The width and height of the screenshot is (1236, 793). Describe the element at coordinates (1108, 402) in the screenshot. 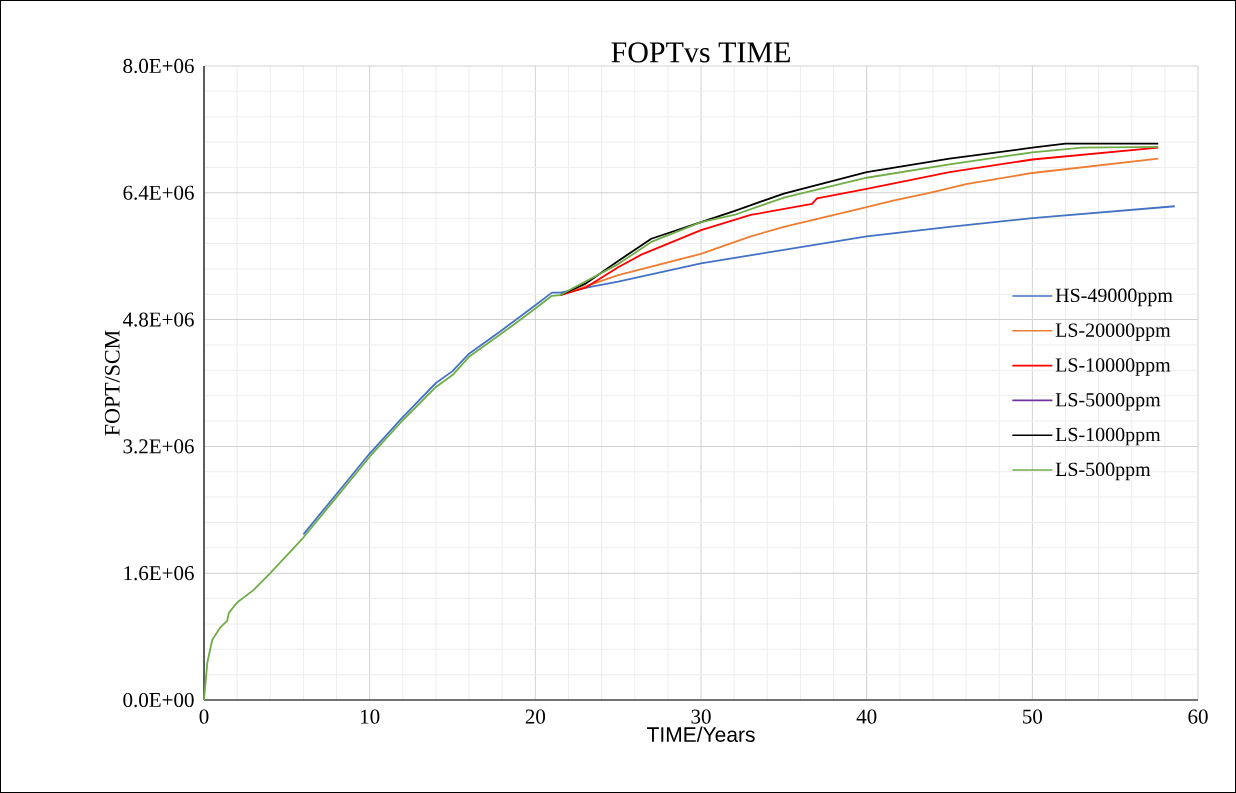

I see `legend-label: LS-5000ppm` at that location.